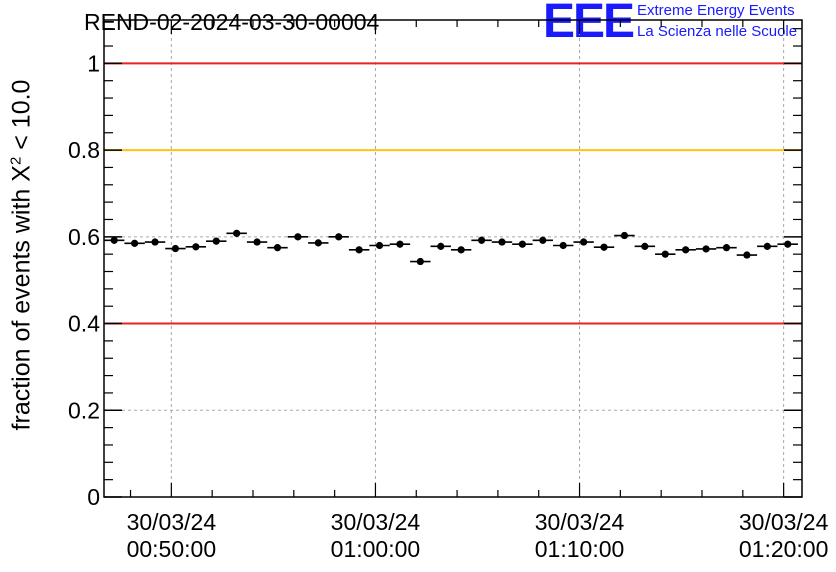  I want to click on x-tick-label-date-1: 30/03/24, so click(376, 522).